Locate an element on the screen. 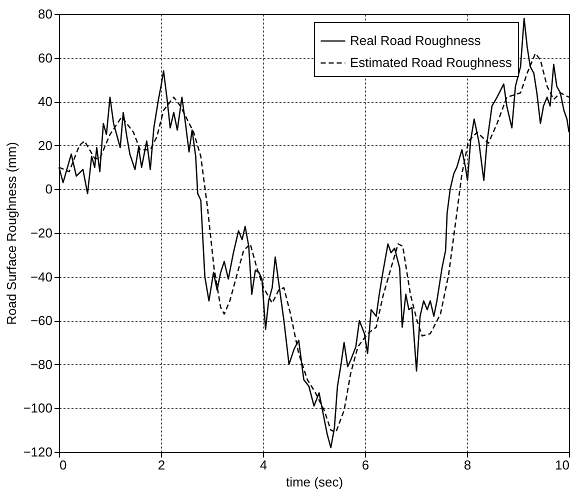 This screenshot has width=581, height=489. legend-label: Real Road Roughness is located at coordinates (416, 40).